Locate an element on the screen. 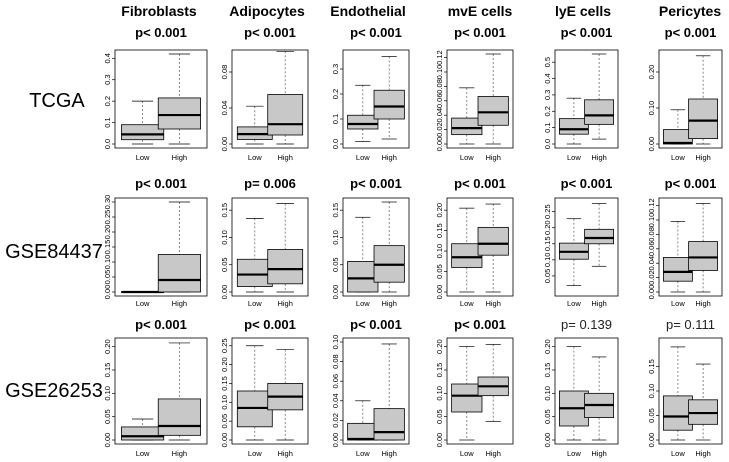 The image size is (729, 462). y-tick-label: 0.4 is located at coordinates (547, 78).